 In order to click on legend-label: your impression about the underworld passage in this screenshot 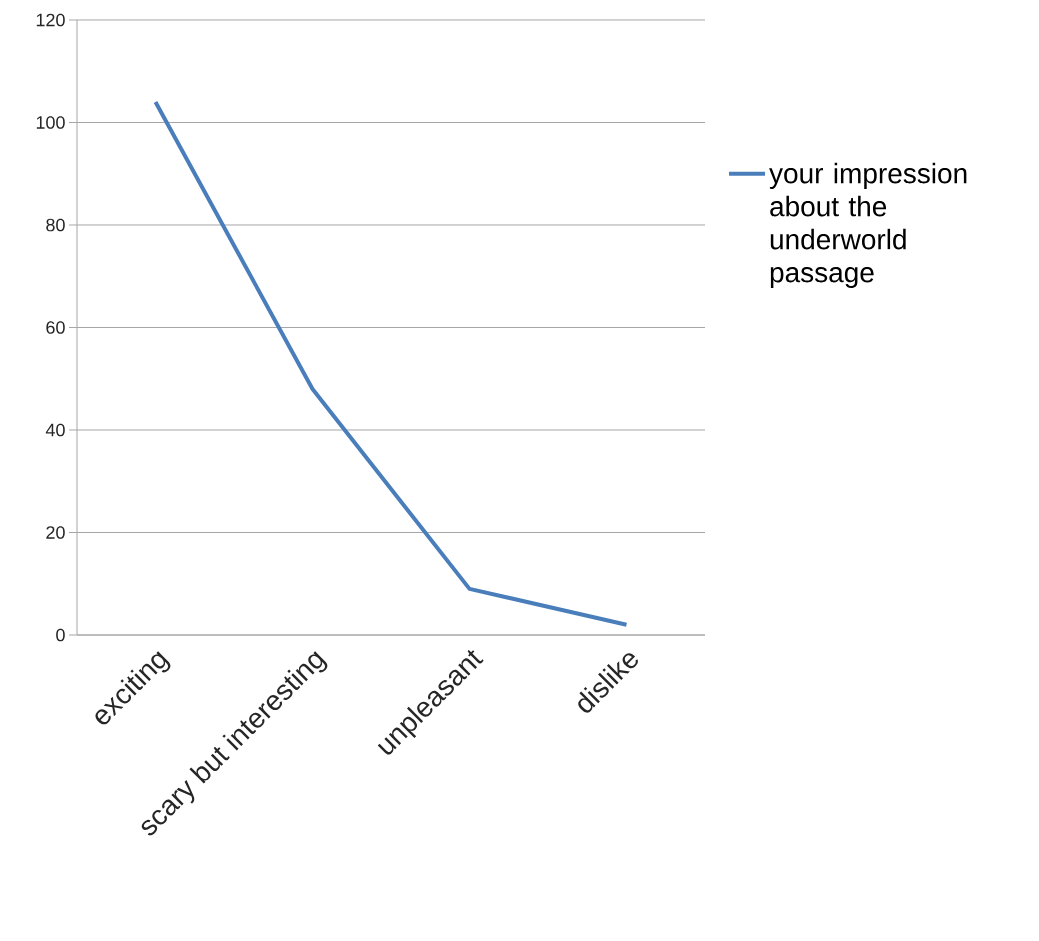, I will do `click(868, 225)`.